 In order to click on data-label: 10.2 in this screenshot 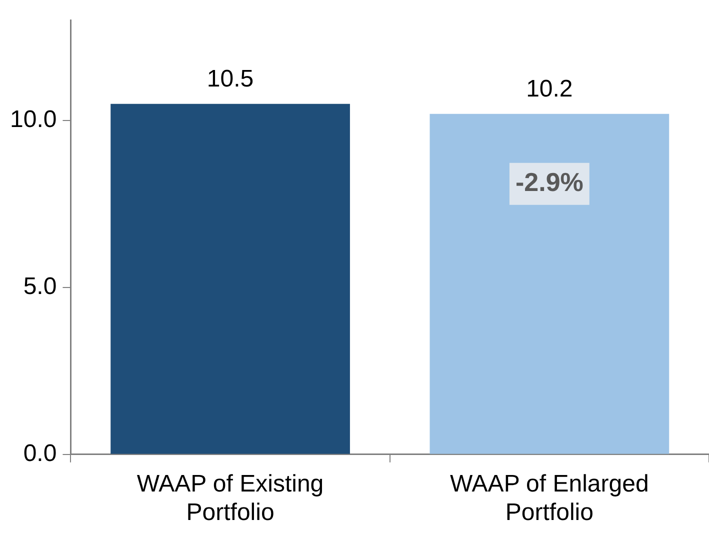, I will do `click(549, 89)`.